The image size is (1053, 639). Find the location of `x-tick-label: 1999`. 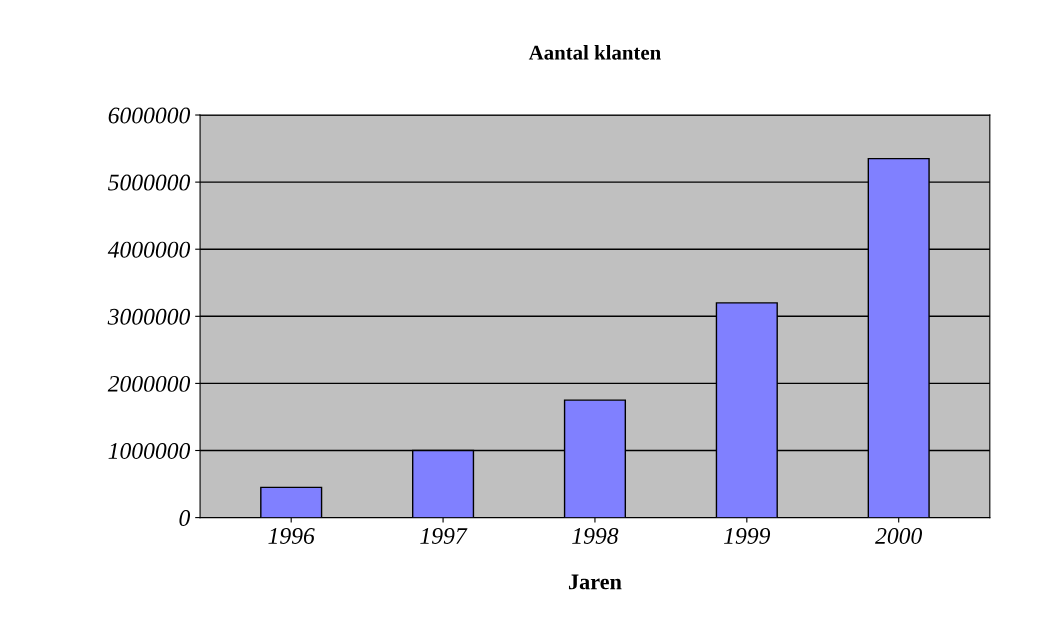

x-tick-label: 1999 is located at coordinates (747, 536).